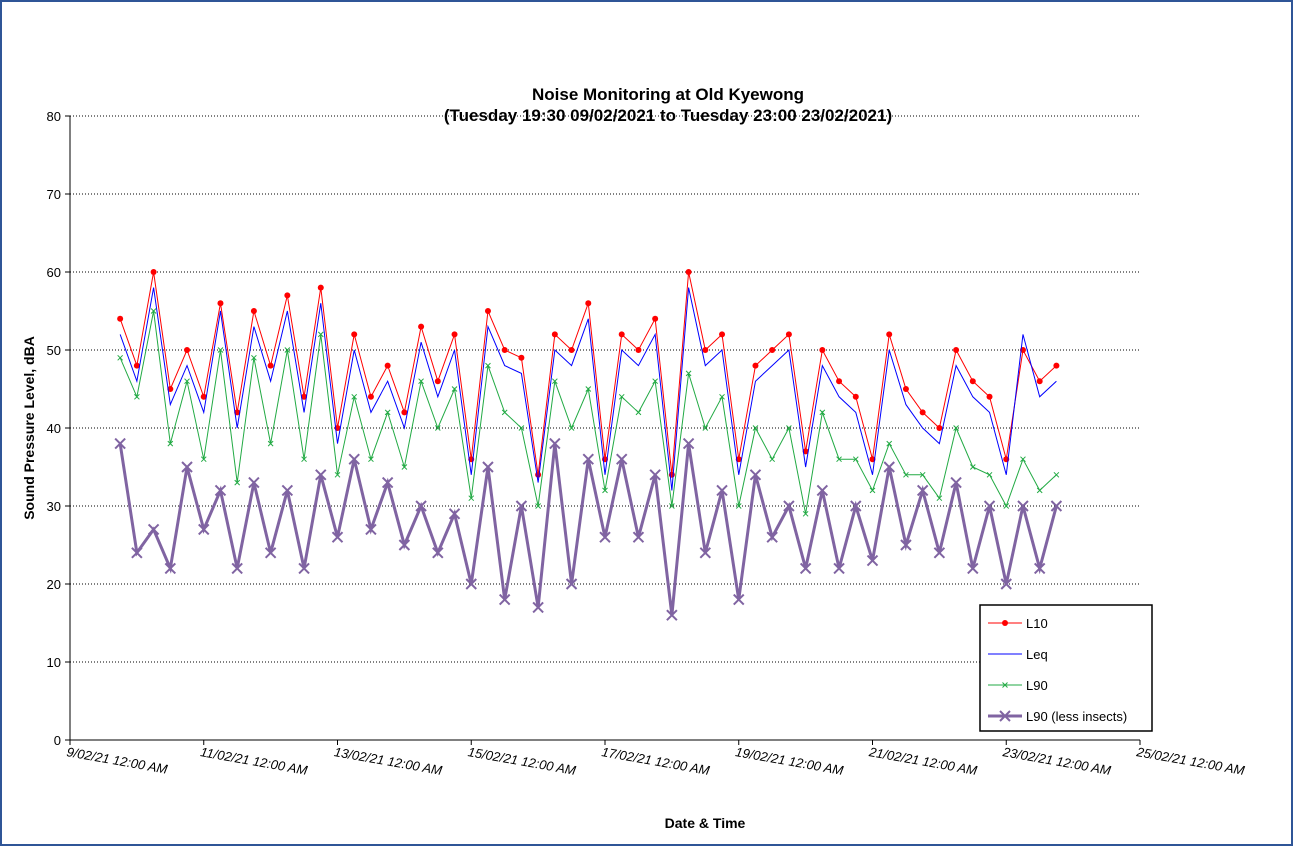 The height and width of the screenshot is (846, 1293). I want to click on y-tick-label: 80, so click(54, 116).